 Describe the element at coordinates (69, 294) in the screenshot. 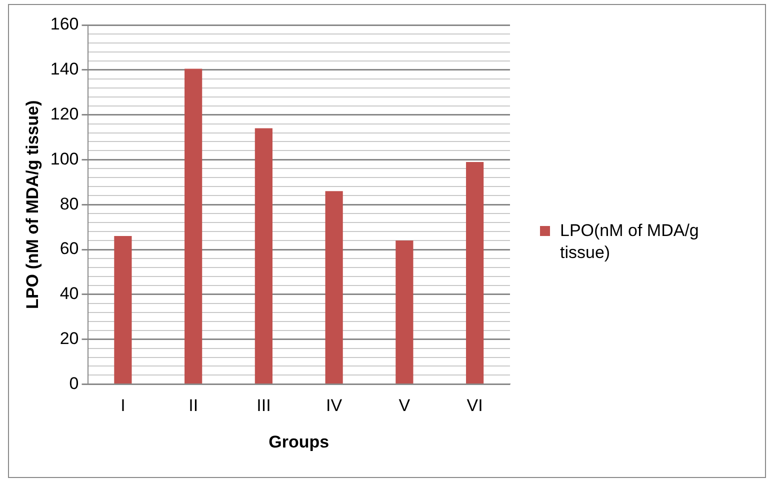

I see `y-tick-label: 40` at that location.